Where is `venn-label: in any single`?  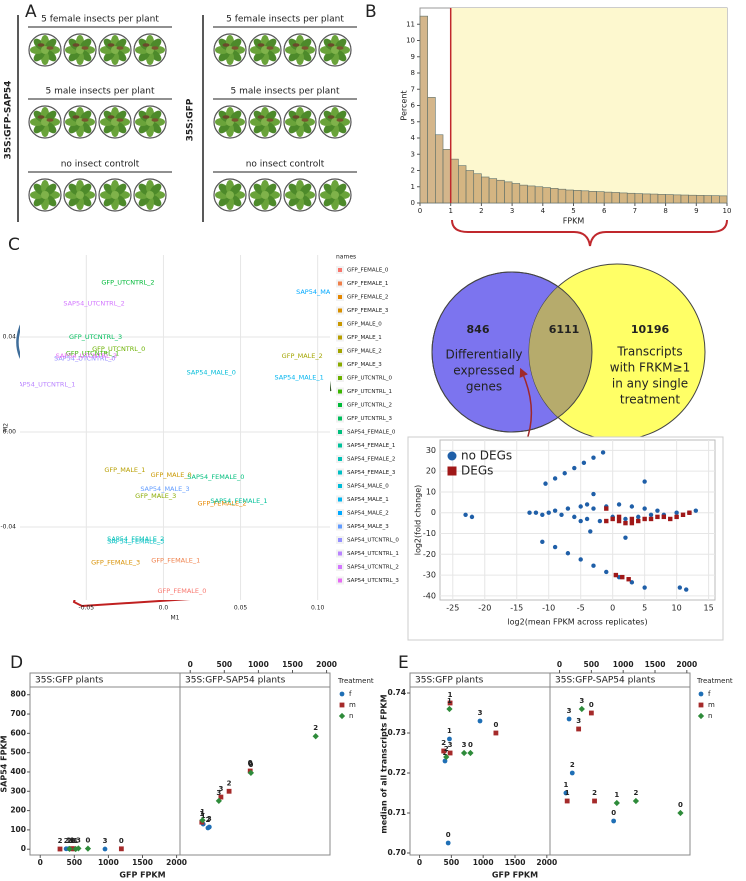 venn-label: in any single is located at coordinates (650, 384).